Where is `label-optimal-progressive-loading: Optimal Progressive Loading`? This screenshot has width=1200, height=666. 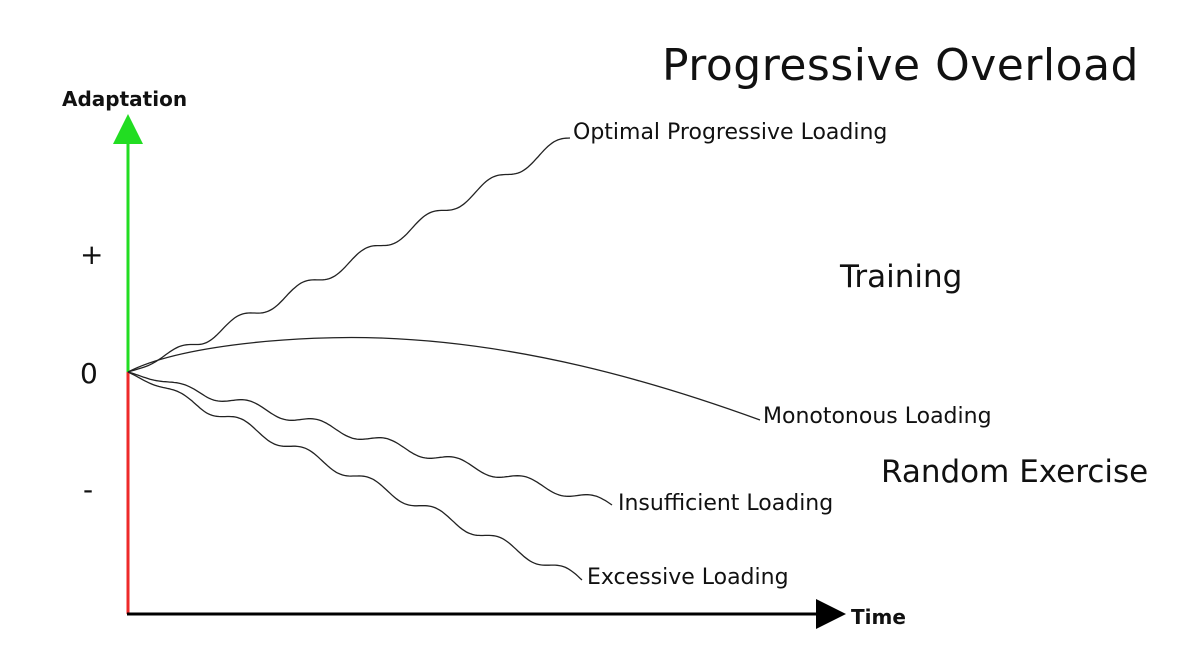
label-optimal-progressive-loading: Optimal Progressive Loading is located at coordinates (730, 132).